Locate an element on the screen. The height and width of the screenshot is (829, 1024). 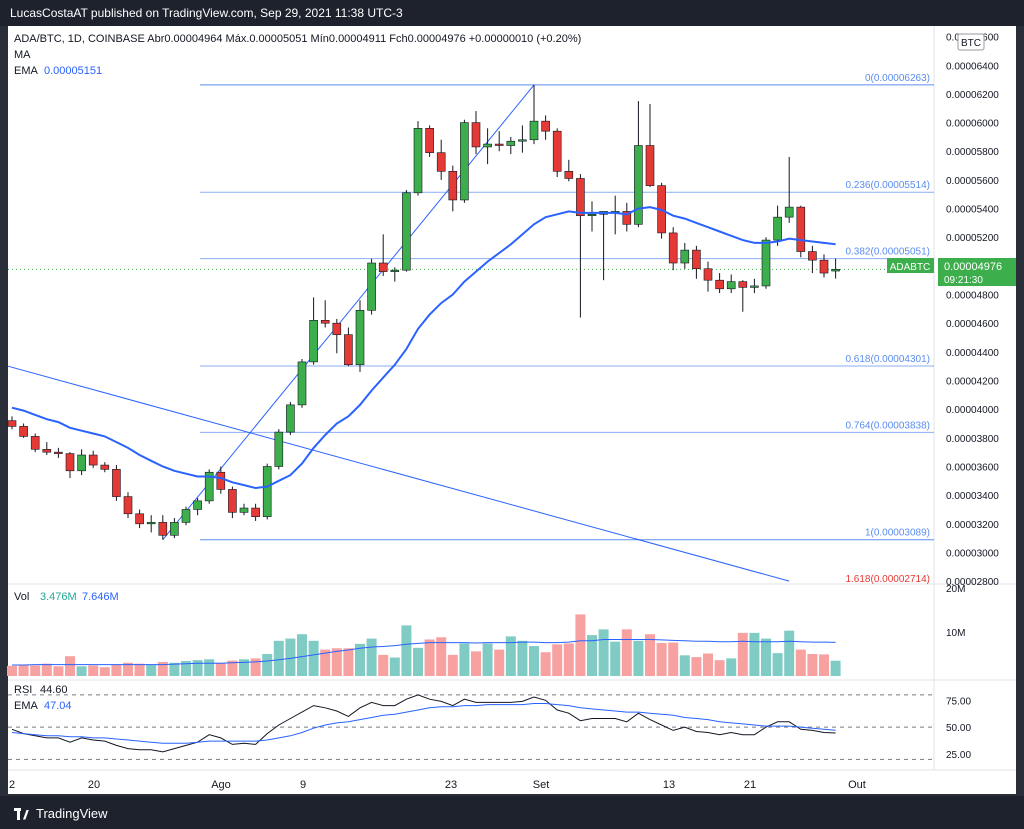
tradingview-logo: TradingView is located at coordinates (61, 813).